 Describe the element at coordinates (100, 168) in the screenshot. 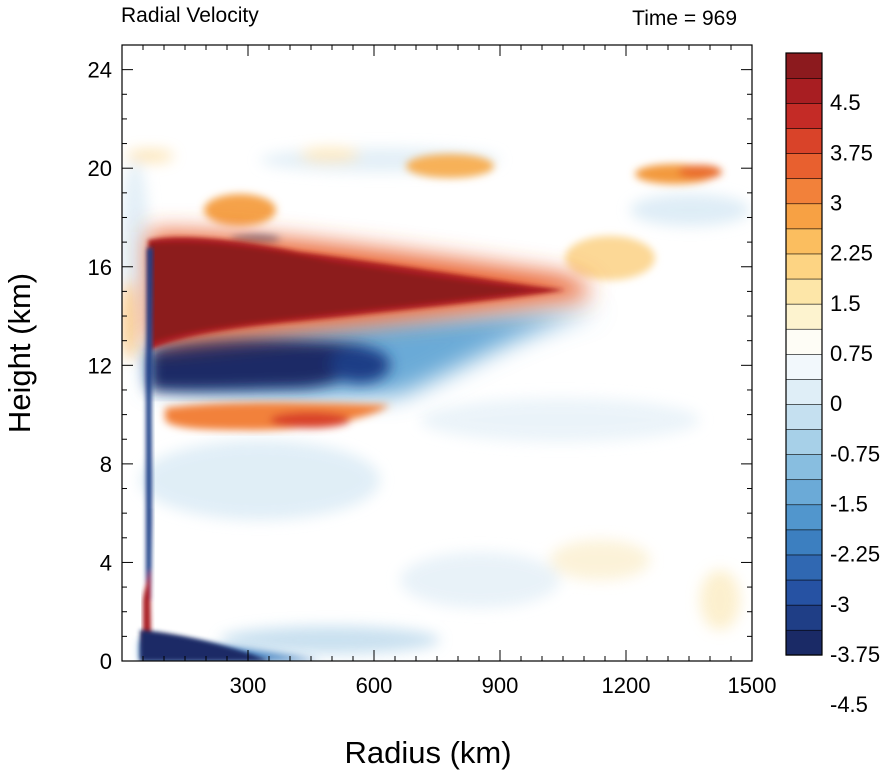

I see `y-tick-label: 20` at that location.